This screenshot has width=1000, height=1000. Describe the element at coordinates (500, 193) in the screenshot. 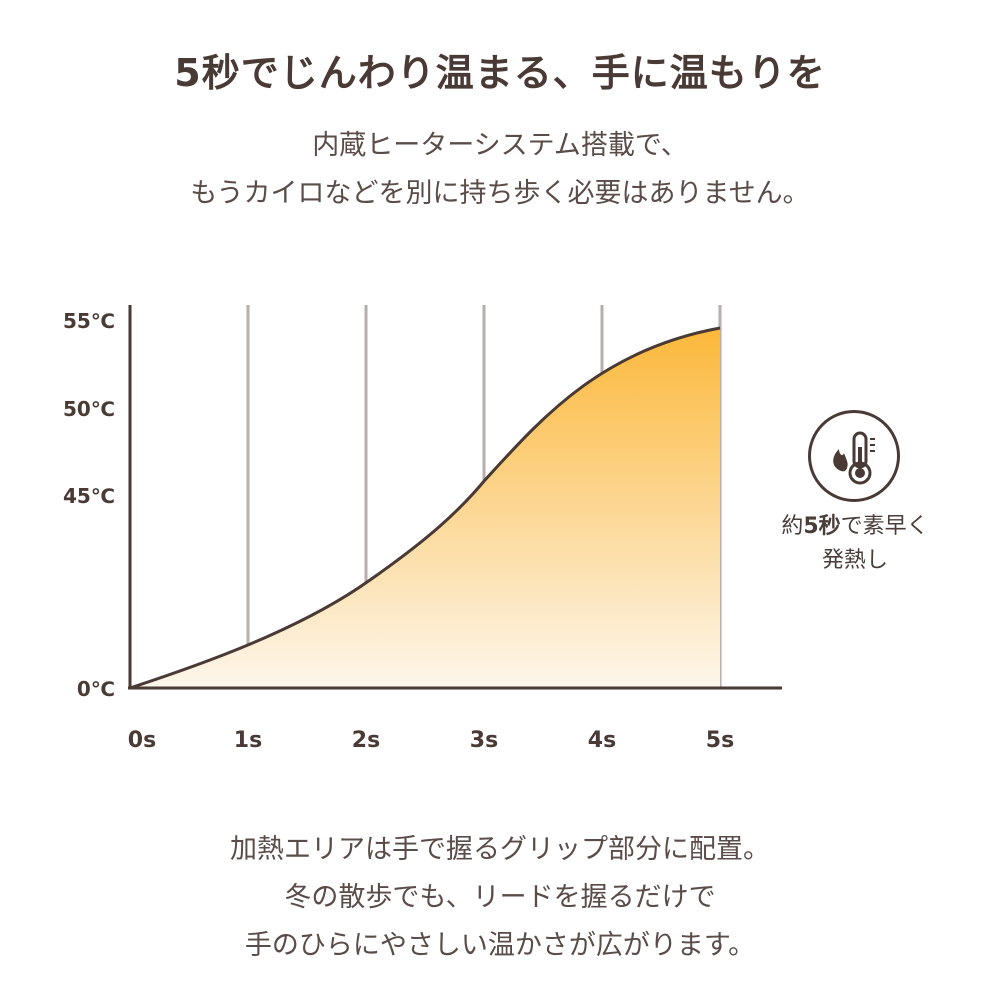

I see `subtitle-line-2: もうカイロなどを別に持ち歩く必要はありません。` at that location.